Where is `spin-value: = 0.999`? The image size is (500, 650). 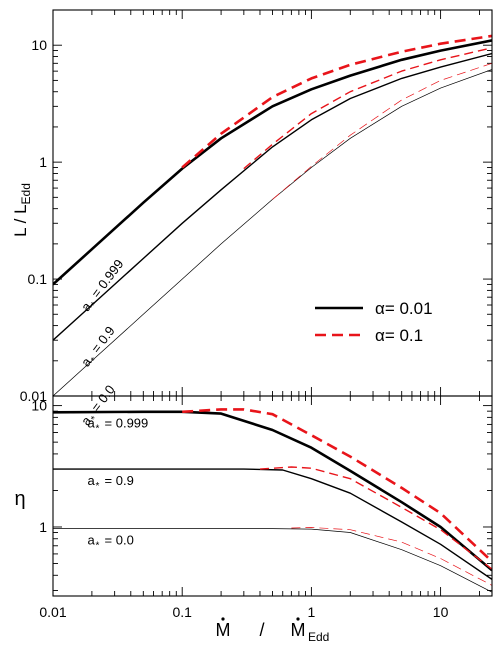
spin-value: = 0.999 is located at coordinates (127, 423).